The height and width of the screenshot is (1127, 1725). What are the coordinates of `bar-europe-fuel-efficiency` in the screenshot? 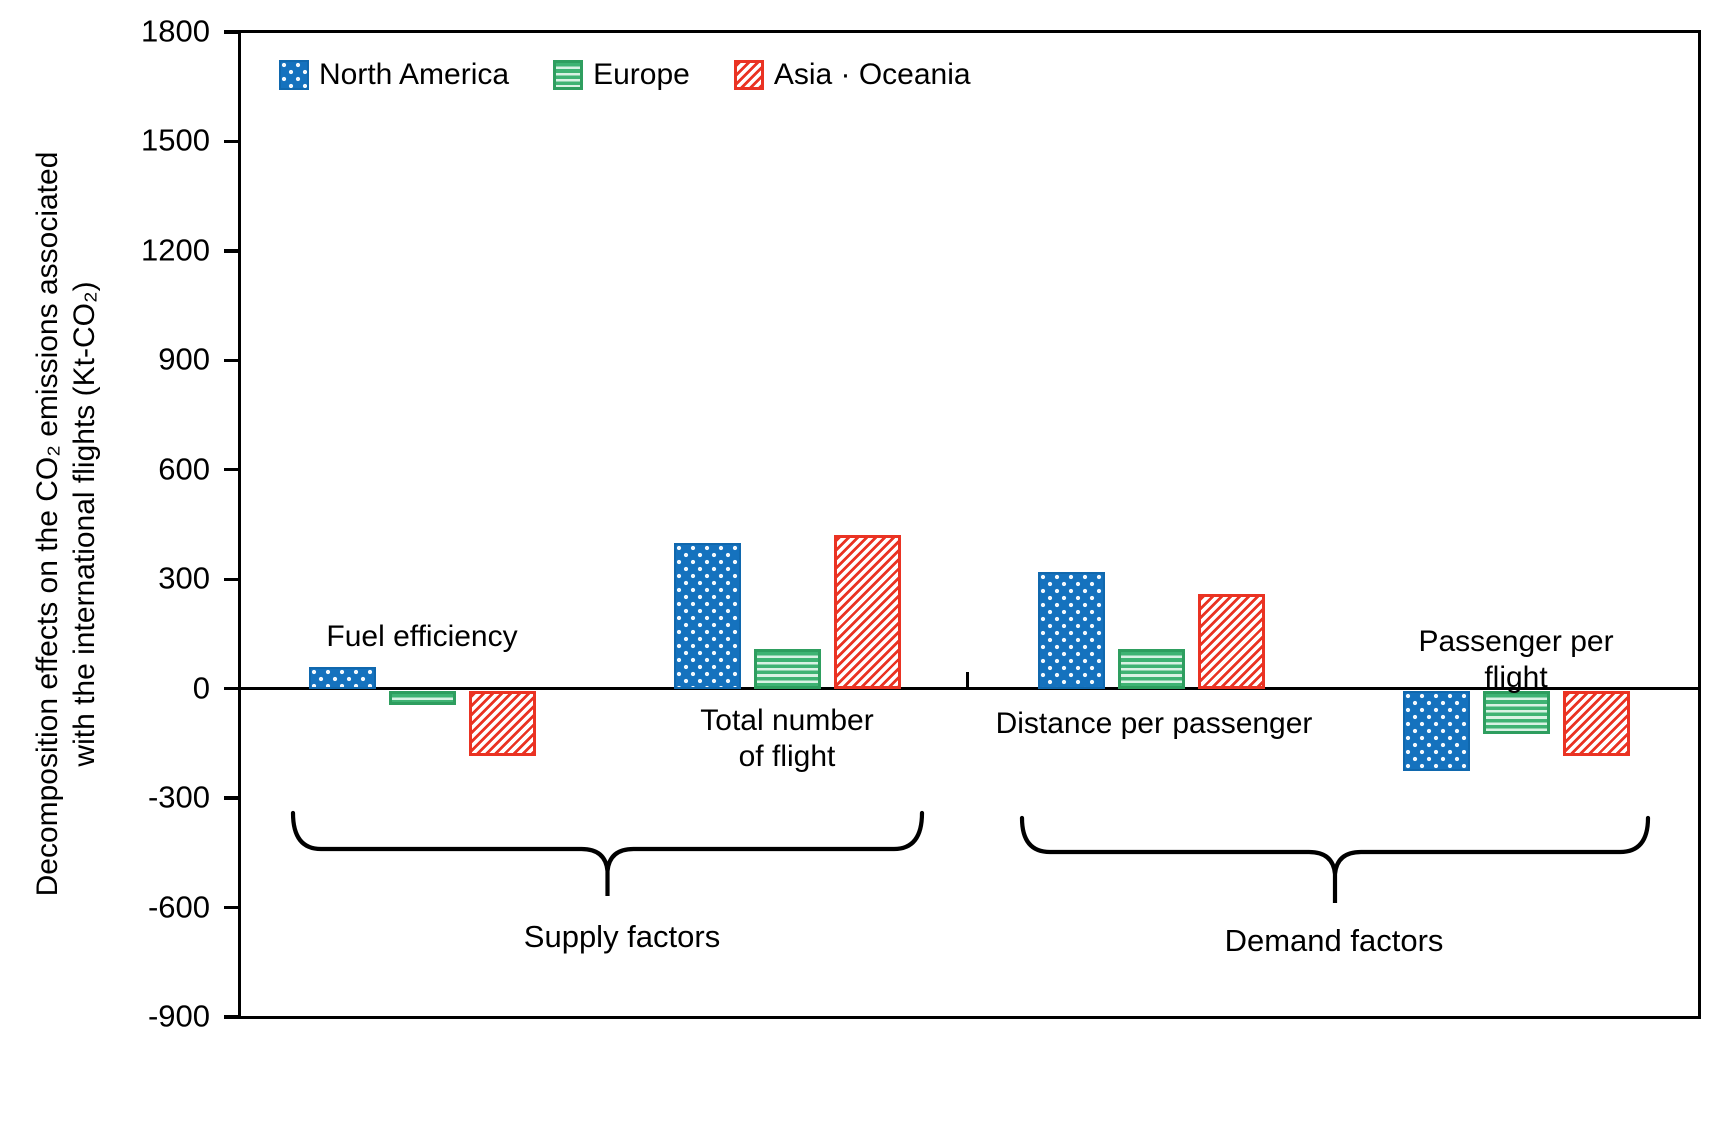 It's located at (422, 698).